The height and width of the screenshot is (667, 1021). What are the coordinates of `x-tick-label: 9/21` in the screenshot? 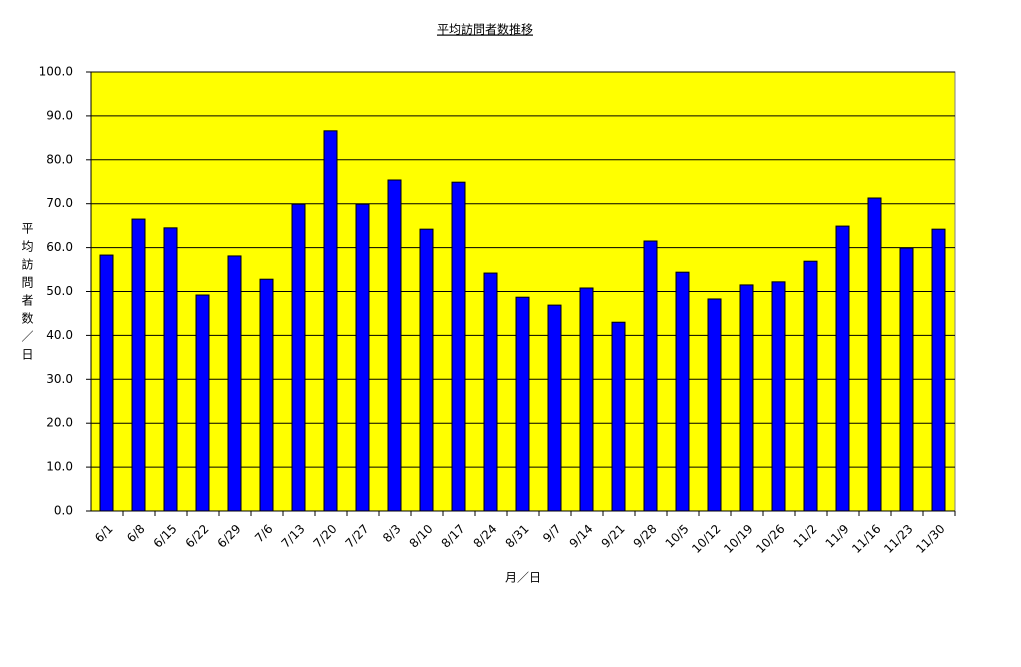 It's located at (613, 536).